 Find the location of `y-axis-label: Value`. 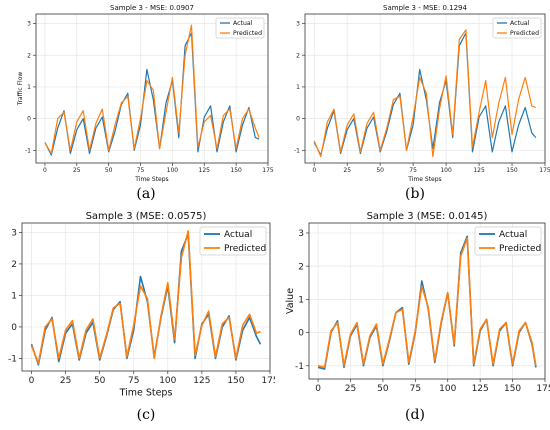

y-axis-label: Value is located at coordinates (290, 301).